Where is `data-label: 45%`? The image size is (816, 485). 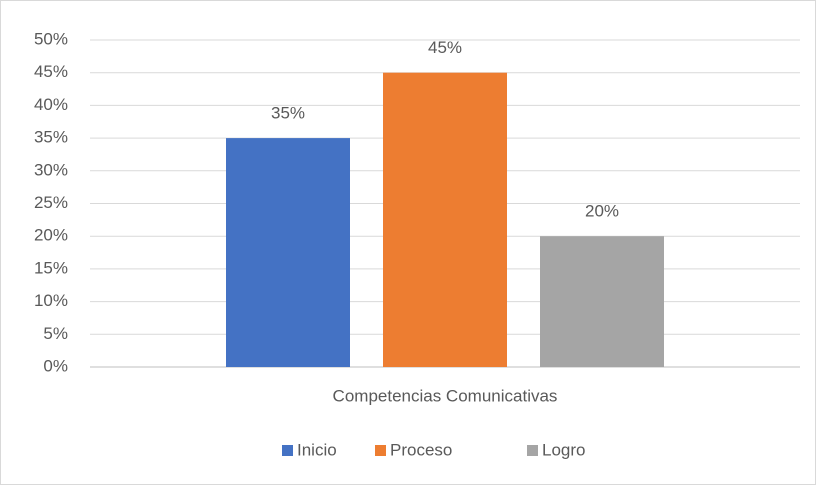 data-label: 45% is located at coordinates (445, 47).